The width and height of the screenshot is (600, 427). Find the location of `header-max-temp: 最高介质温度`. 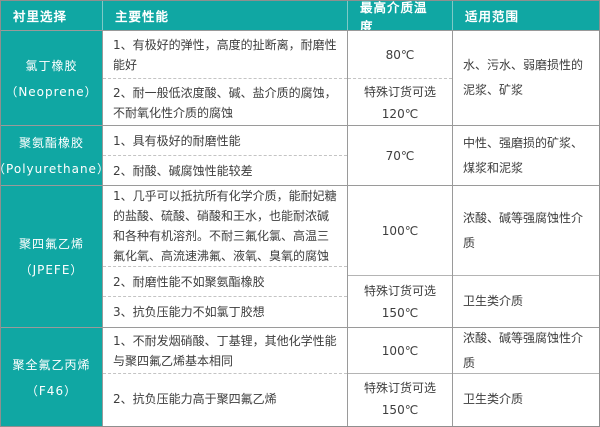

header-max-temp: 最高介质温度 is located at coordinates (400, 15).